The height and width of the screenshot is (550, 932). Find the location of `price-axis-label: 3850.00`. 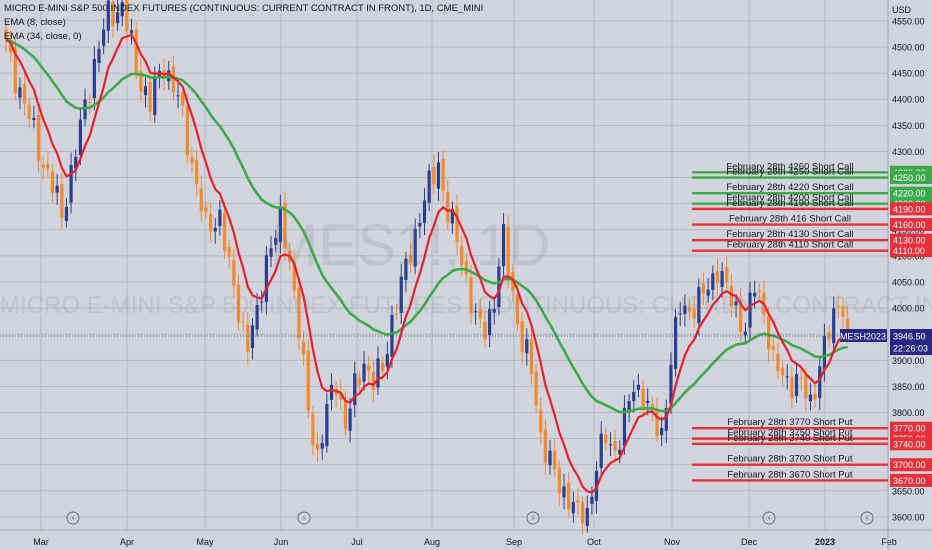

price-axis-label: 3850.00 is located at coordinates (908, 387).